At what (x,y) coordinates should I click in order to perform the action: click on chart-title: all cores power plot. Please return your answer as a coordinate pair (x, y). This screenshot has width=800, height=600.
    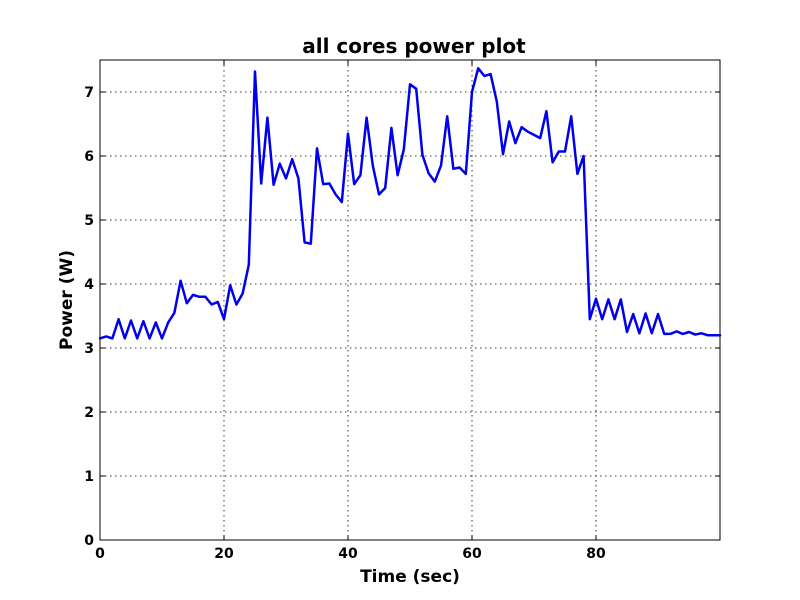
    Looking at the image, I should click on (414, 46).